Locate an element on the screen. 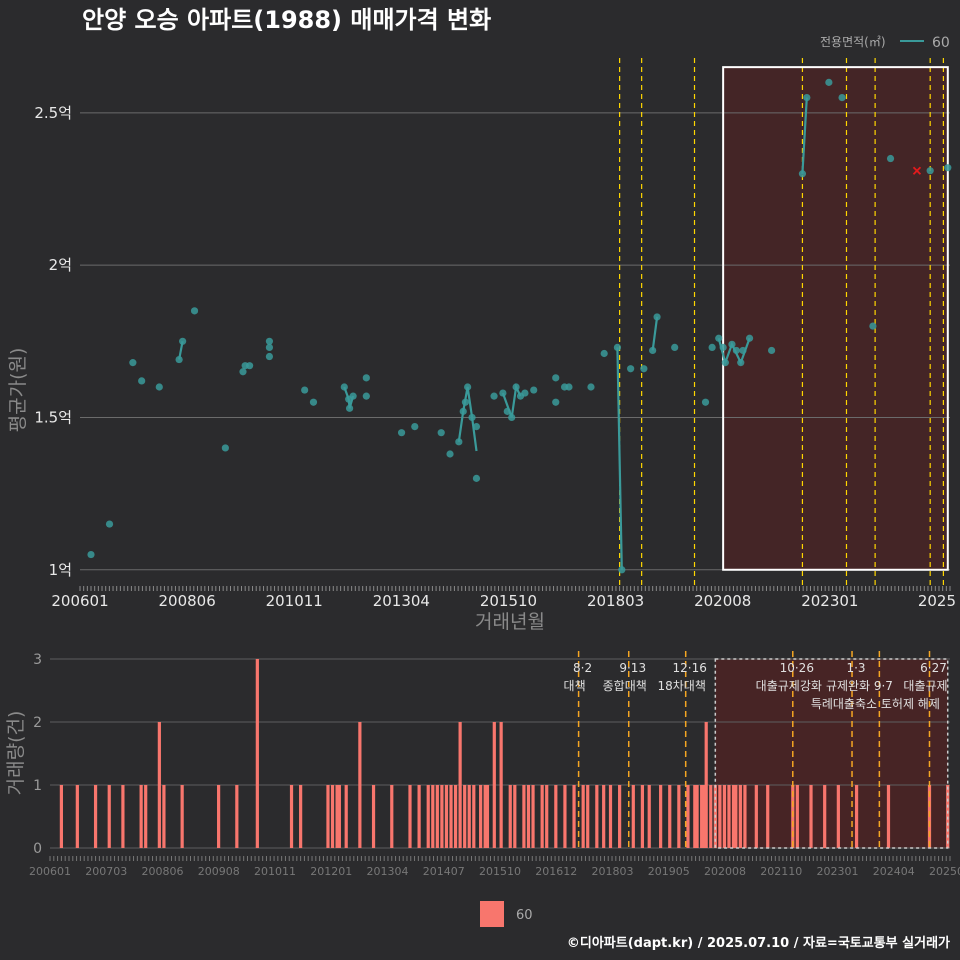 This screenshot has width=960, height=960. highlight-region is located at coordinates (835, 318).